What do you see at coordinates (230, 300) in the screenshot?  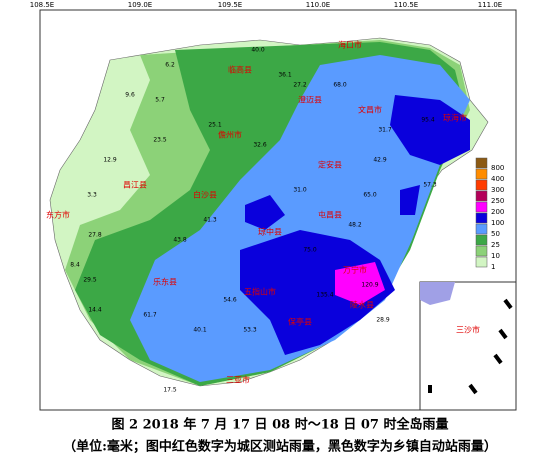 I see `station-value: 54.6` at bounding box center [230, 300].